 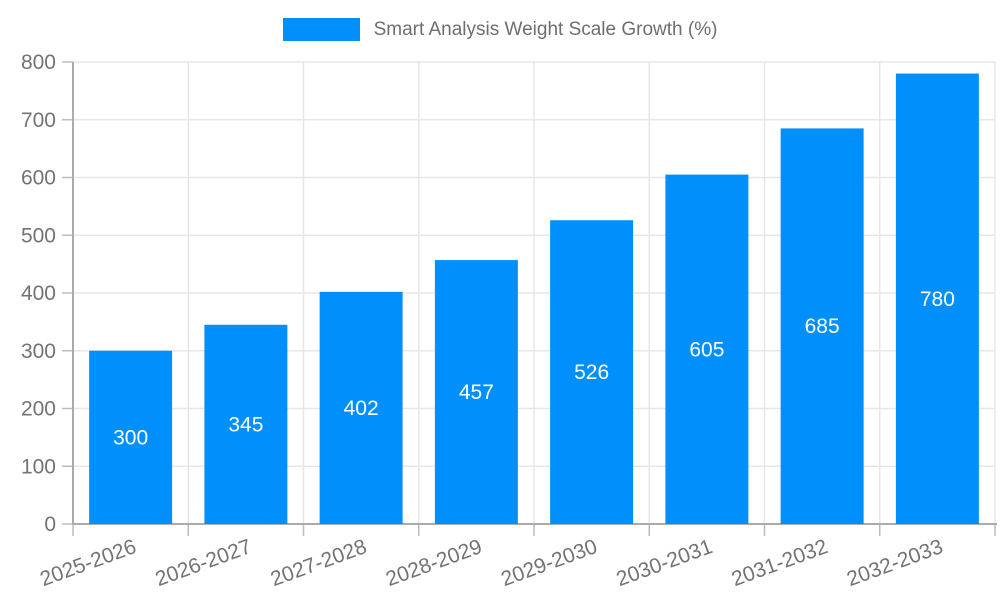 I want to click on legend-series-label: Smart Analysis Weight Scale Growth (%), so click(x=545, y=29).